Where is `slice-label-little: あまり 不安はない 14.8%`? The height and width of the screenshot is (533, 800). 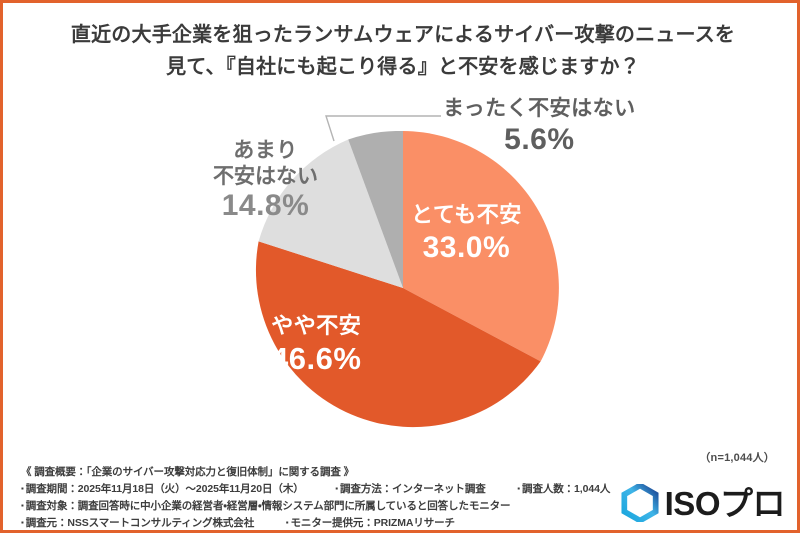
slice-label-little: あまり 不安はない 14.8% is located at coordinates (265, 181).